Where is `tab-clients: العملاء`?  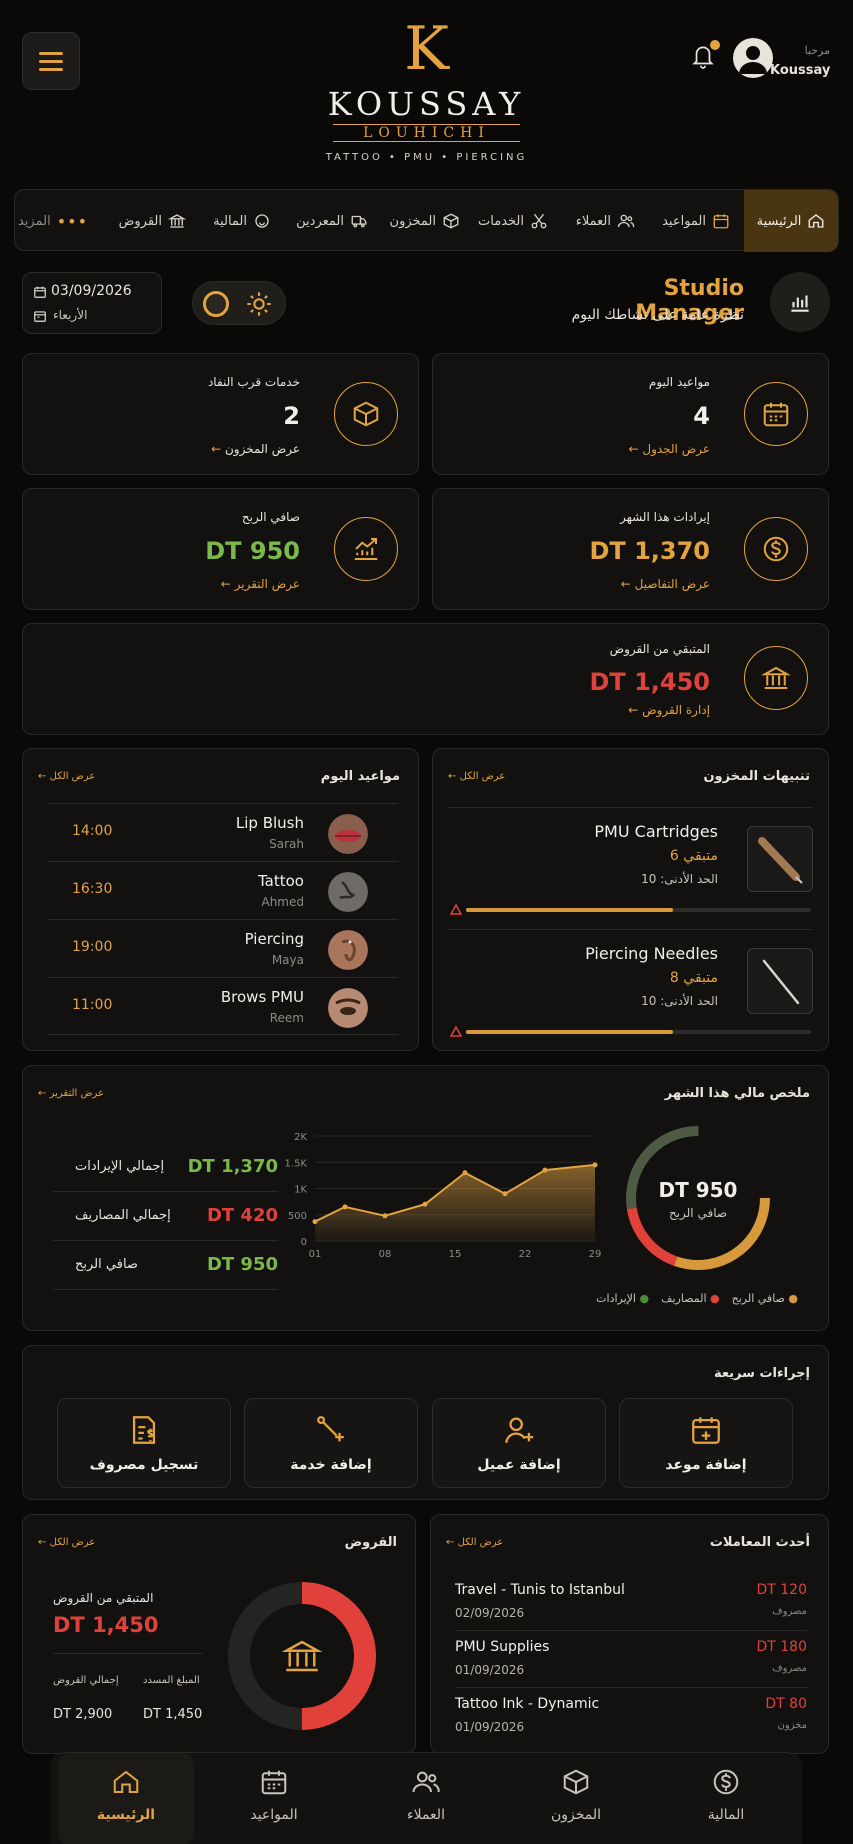
tab-clients: العملاء is located at coordinates (605, 221).